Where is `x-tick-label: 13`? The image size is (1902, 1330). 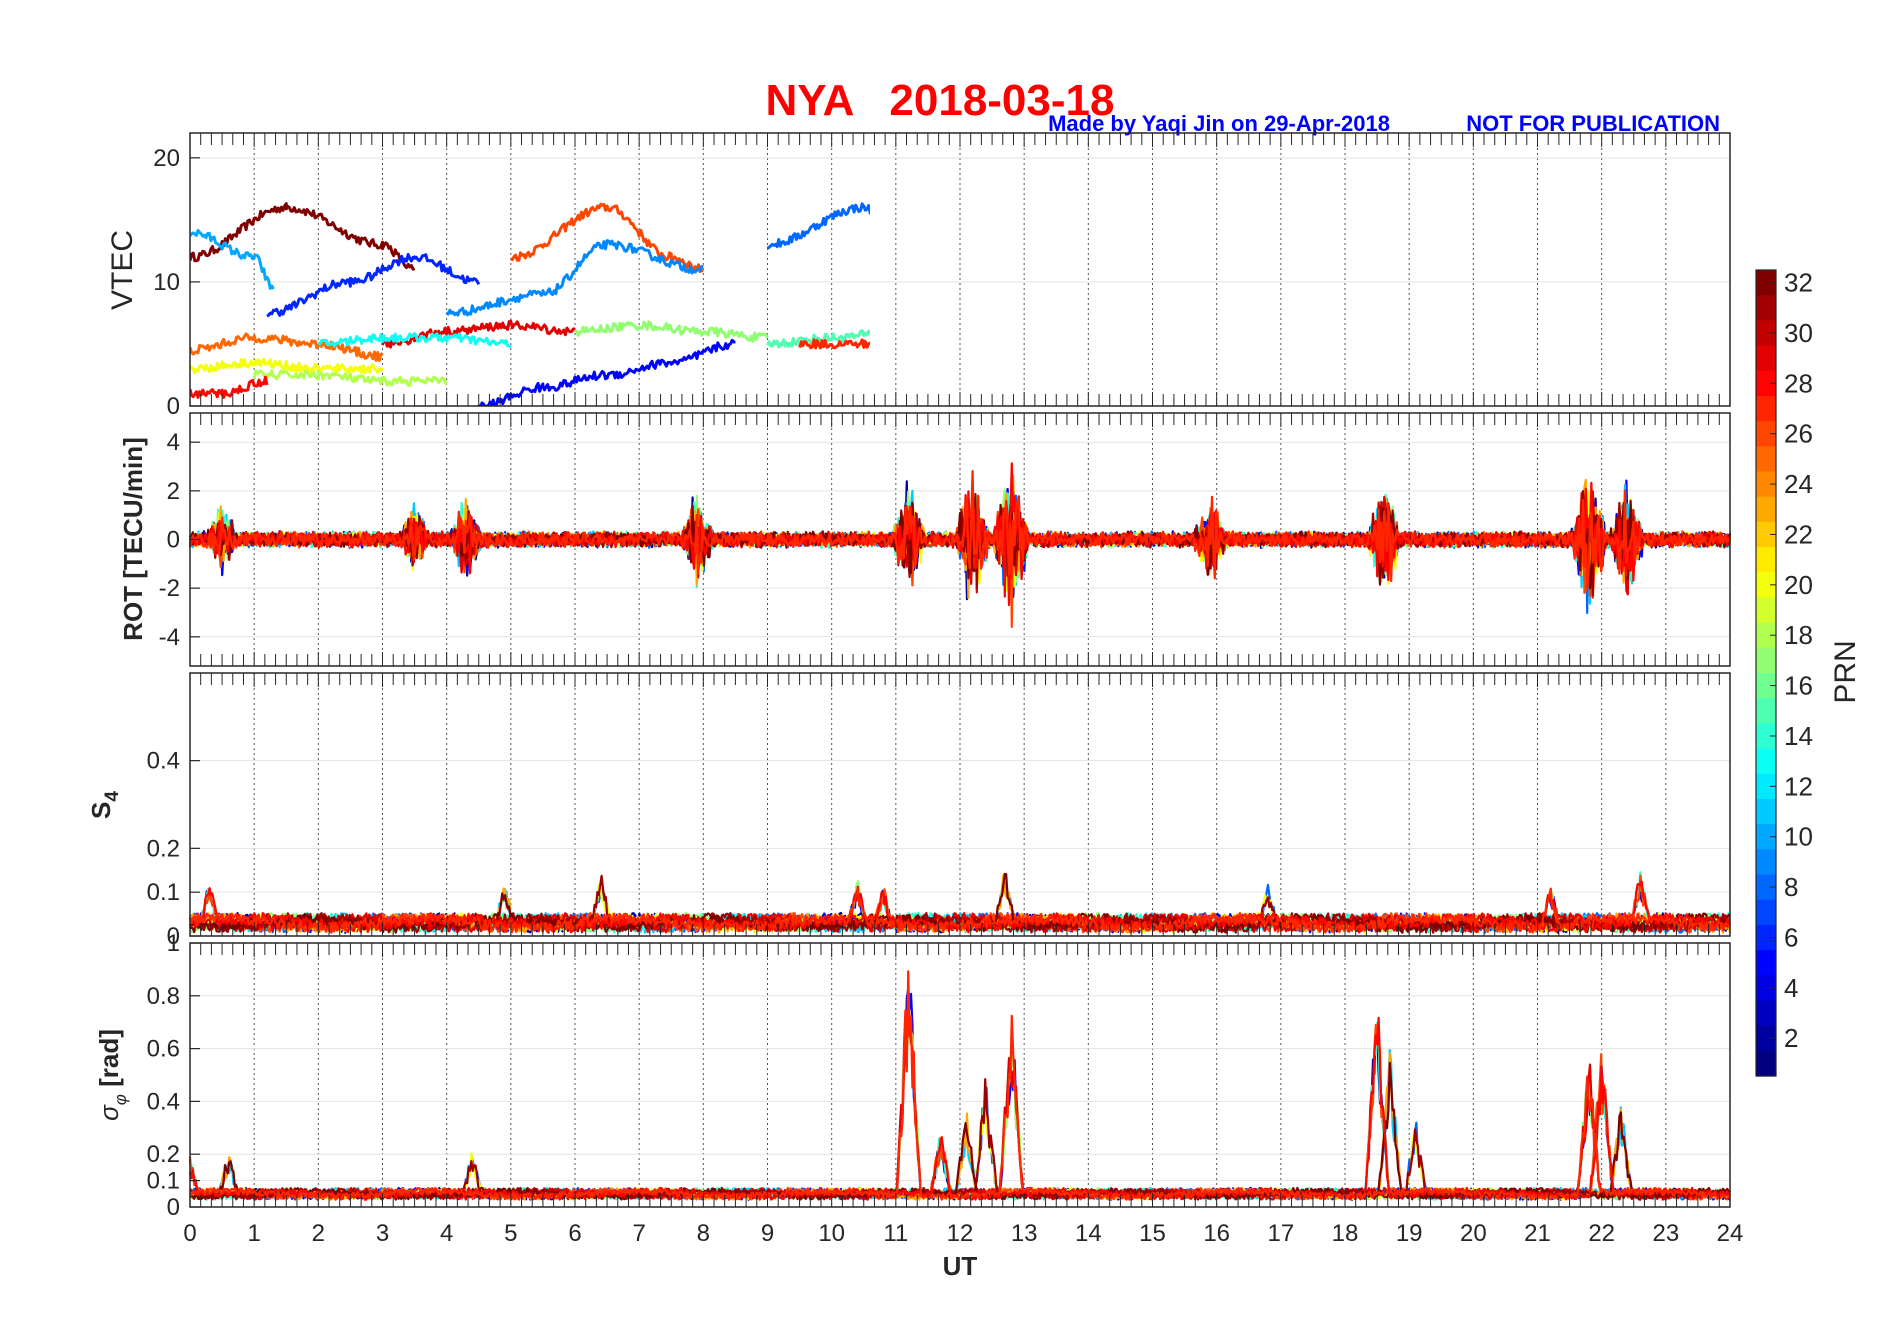
x-tick-label: 13 is located at coordinates (1024, 1233).